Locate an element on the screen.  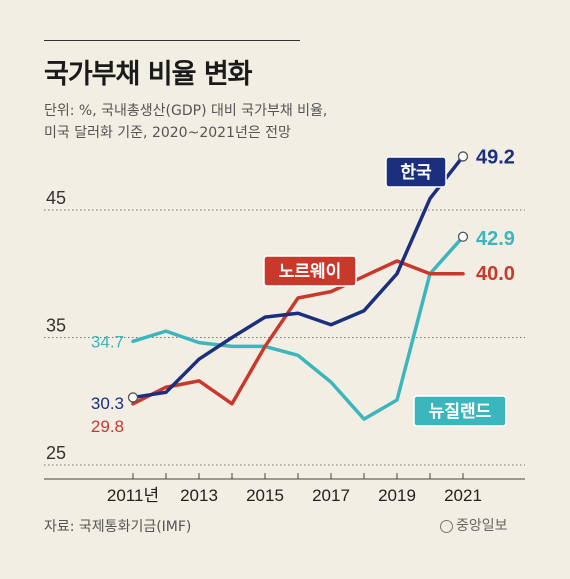
end-label-korea: 49.2 is located at coordinates (495, 157).